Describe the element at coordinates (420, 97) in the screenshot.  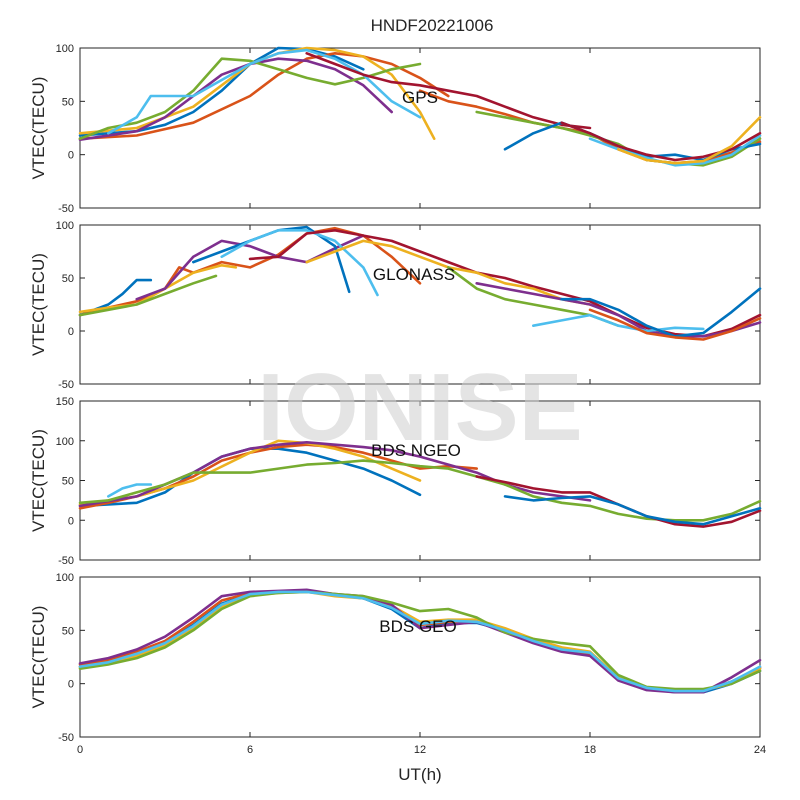
I see `panel-label: GPS` at that location.